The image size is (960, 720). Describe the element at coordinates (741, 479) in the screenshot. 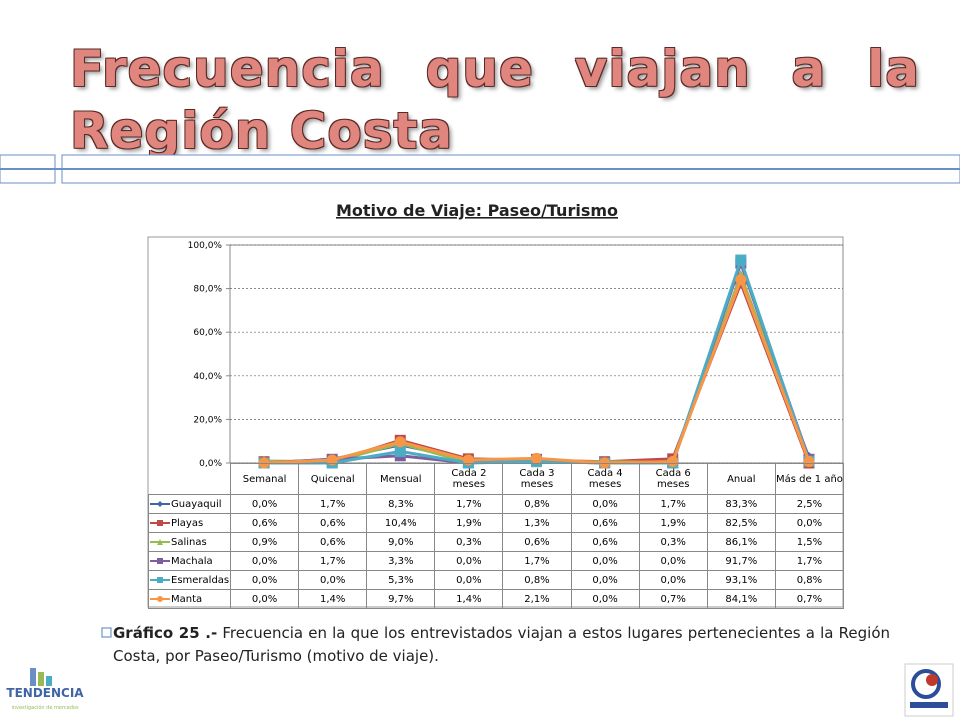

I see `x-tick-label: Anual` at that location.